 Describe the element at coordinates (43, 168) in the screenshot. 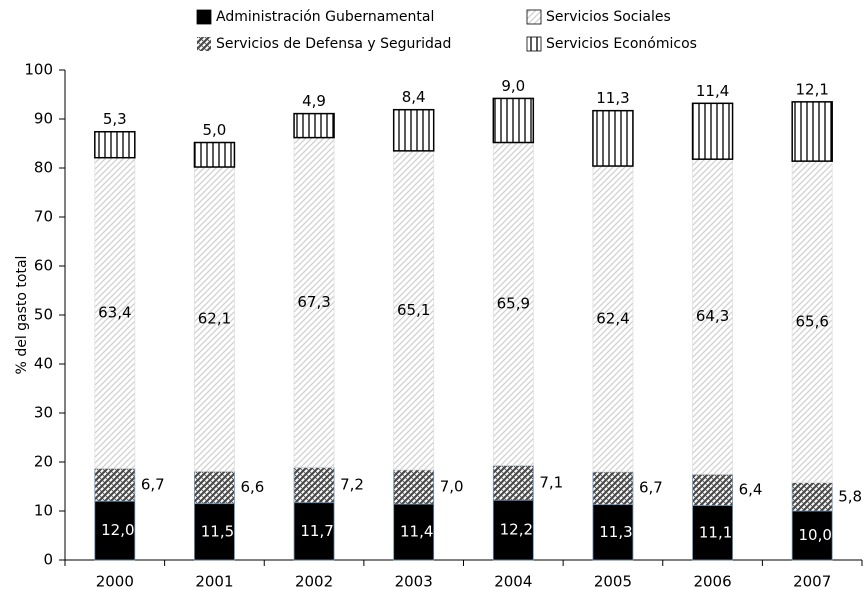

I see `y-tick-label: 80` at that location.